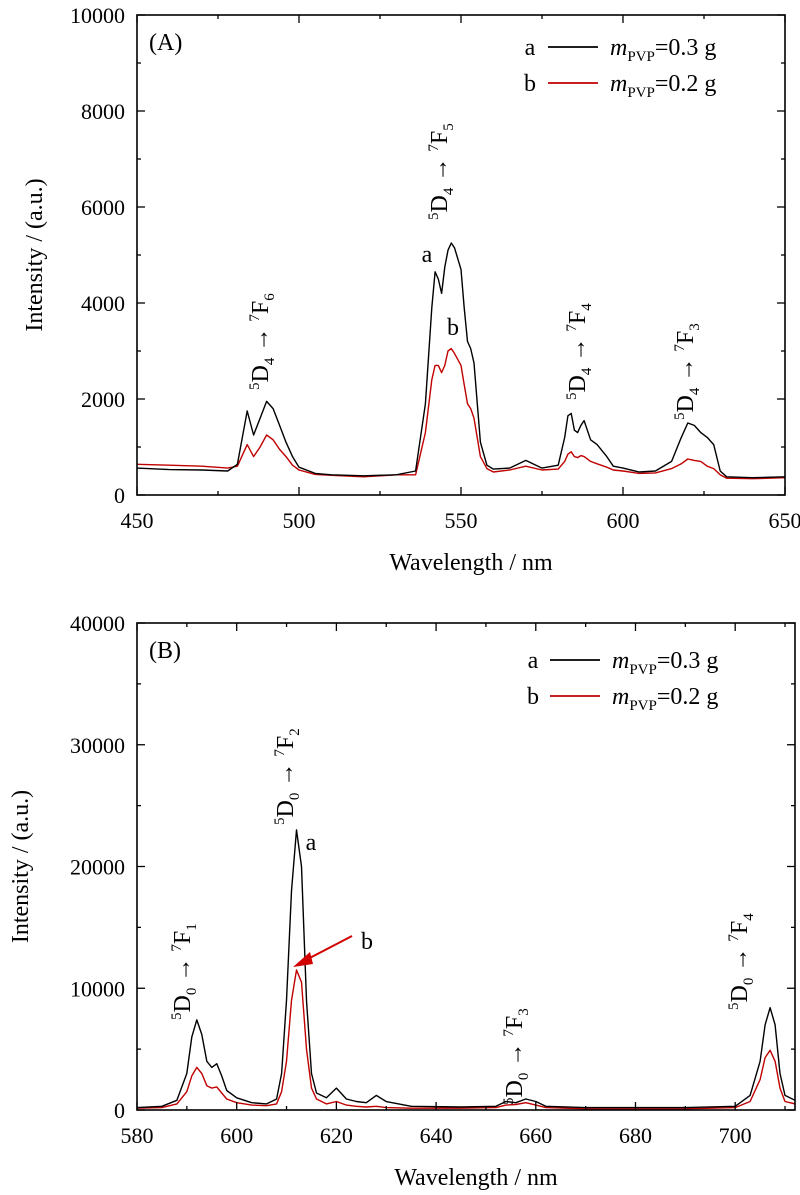 The image size is (800, 1195). I want to click on panel-label: (B), so click(165, 651).